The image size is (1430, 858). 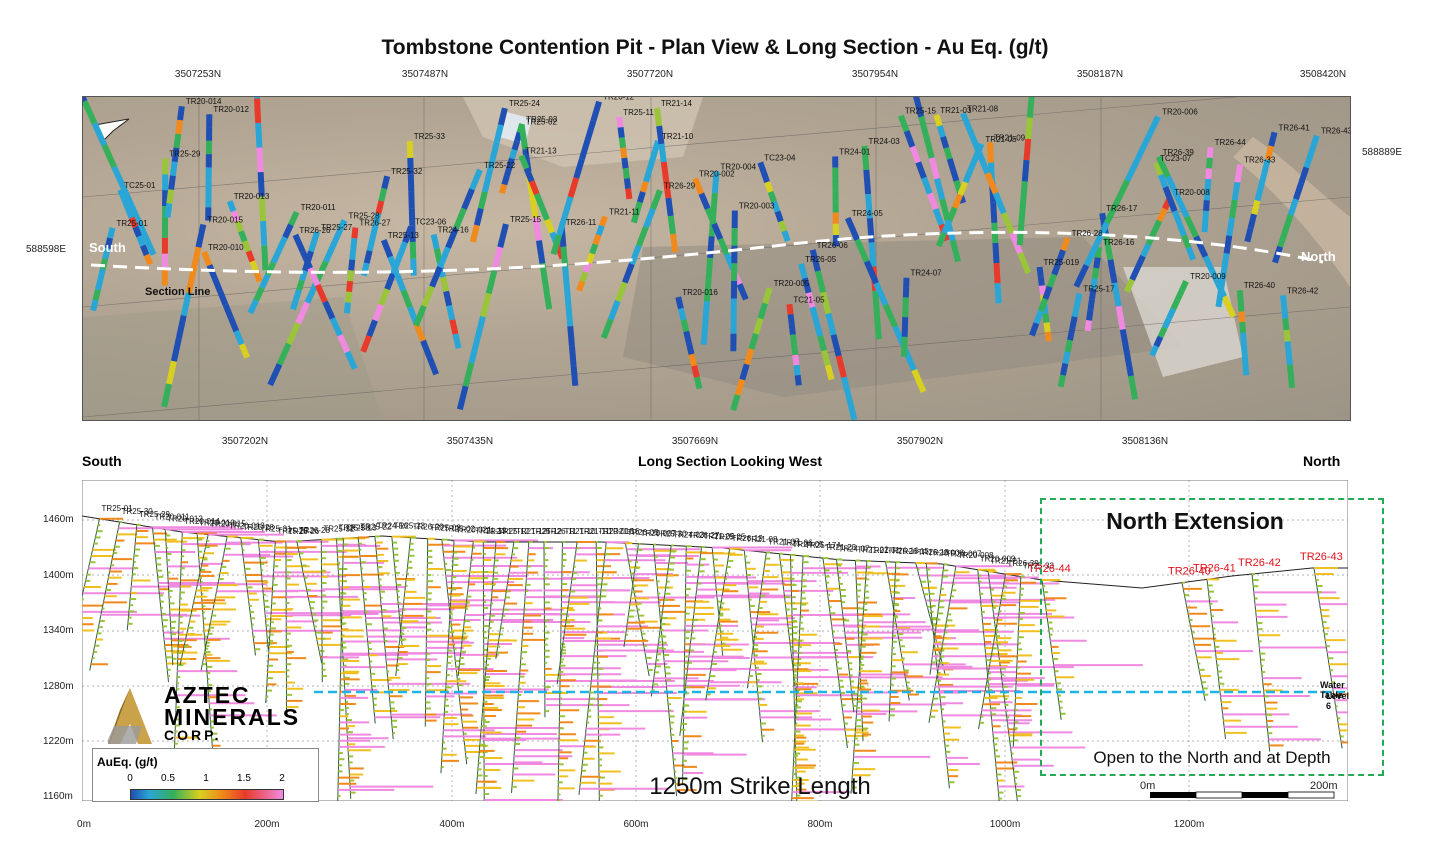 I want to click on plan-hole-label: TR20-012, so click(x=231, y=109).